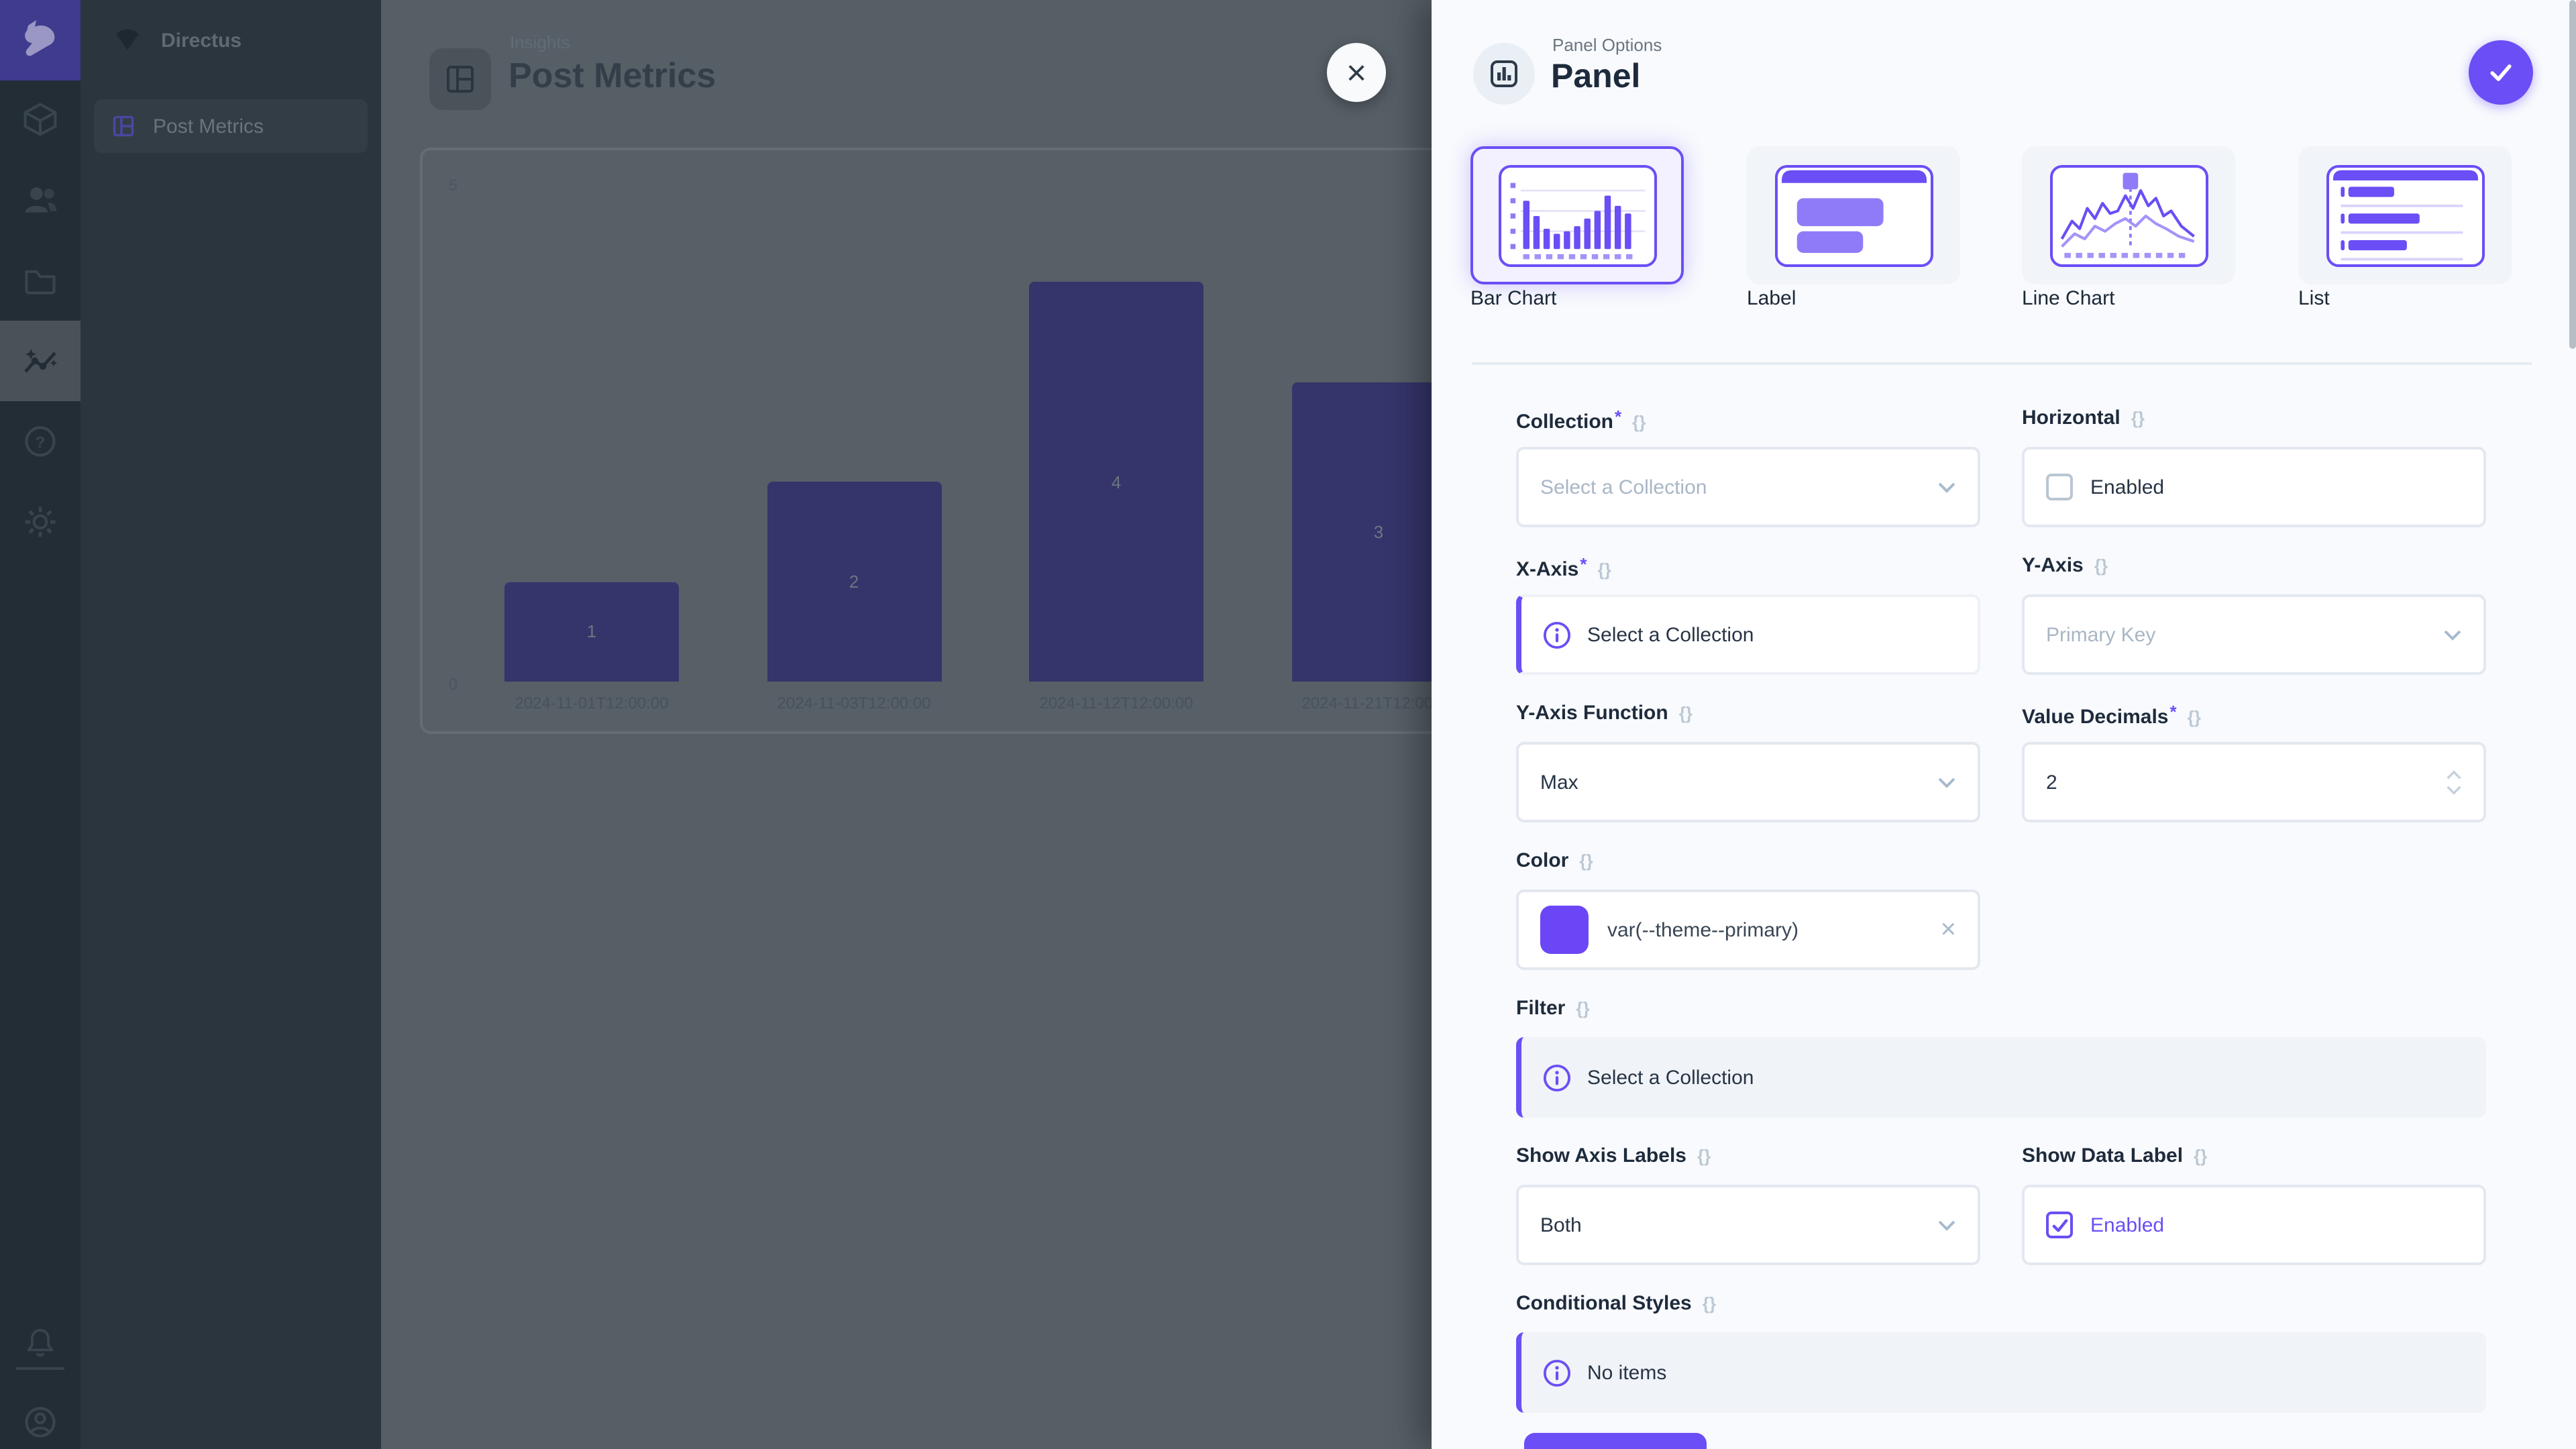 The image size is (2576, 1449). What do you see at coordinates (127, 39) in the screenshot?
I see `project-logo-icon` at bounding box center [127, 39].